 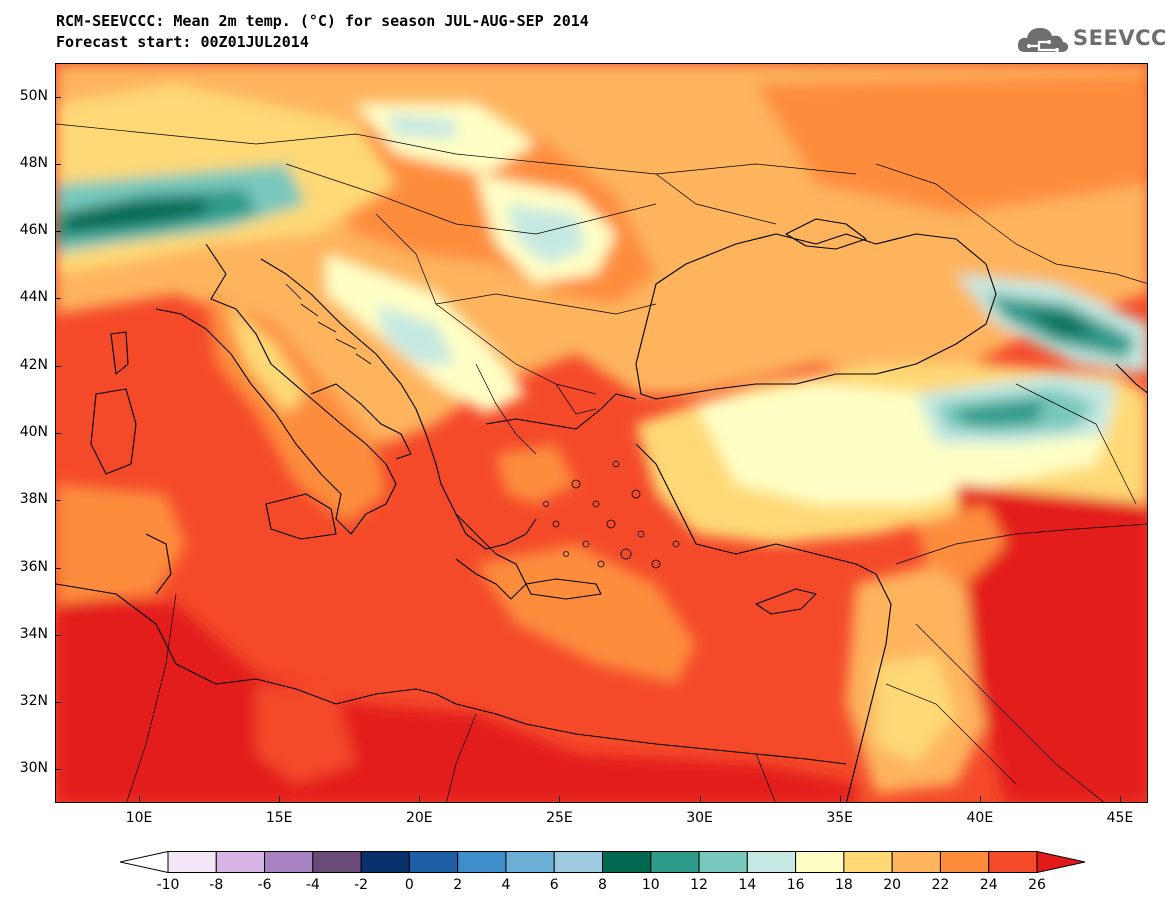 I want to click on lat-label: 48N, so click(x=33, y=162).